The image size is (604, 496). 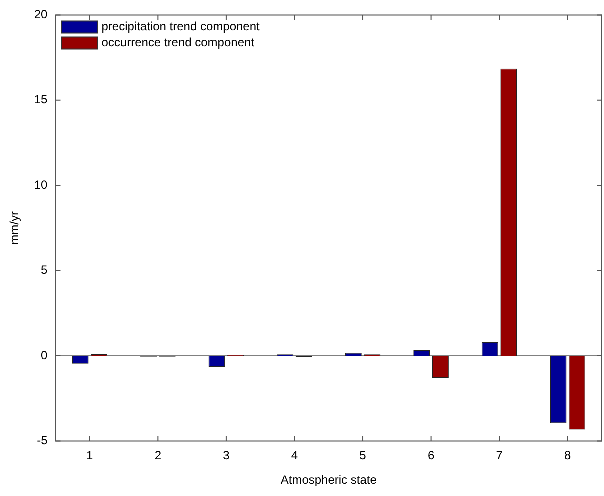 I want to click on y-axis-title: mm/yr, so click(x=15, y=228).